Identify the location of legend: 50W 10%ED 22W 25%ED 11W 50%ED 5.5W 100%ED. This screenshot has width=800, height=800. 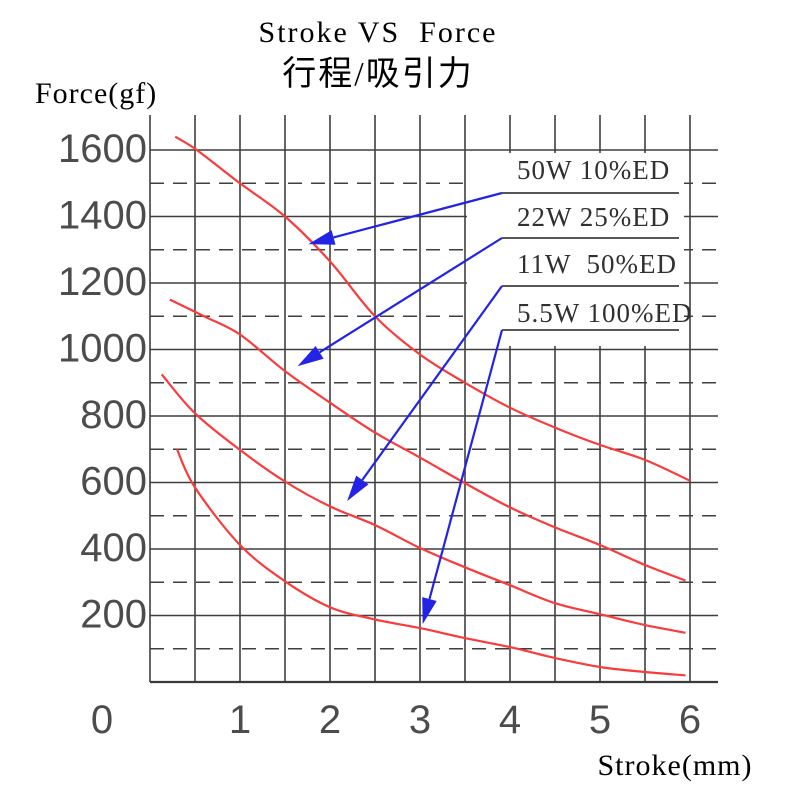
(579, 249).